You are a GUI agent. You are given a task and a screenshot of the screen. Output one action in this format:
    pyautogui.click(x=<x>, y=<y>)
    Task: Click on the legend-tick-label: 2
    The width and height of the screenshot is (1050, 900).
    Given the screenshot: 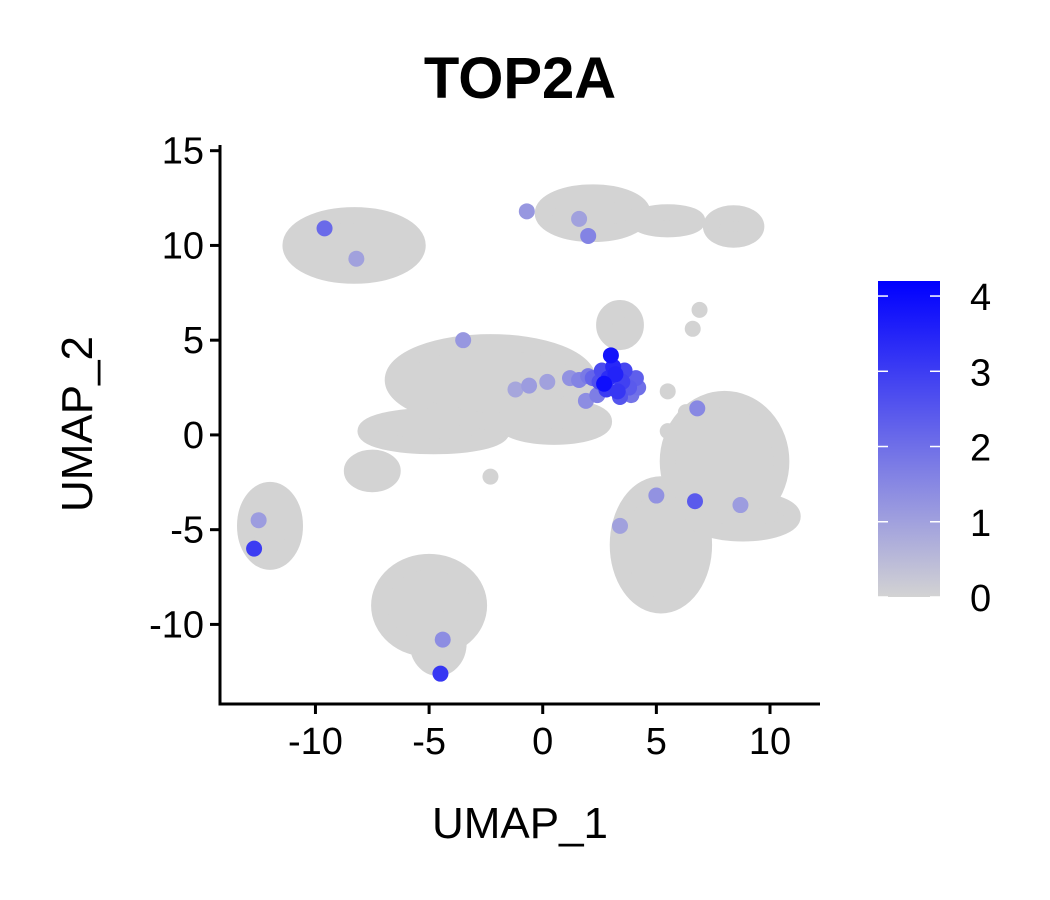 What is the action you would take?
    pyautogui.click(x=980, y=449)
    